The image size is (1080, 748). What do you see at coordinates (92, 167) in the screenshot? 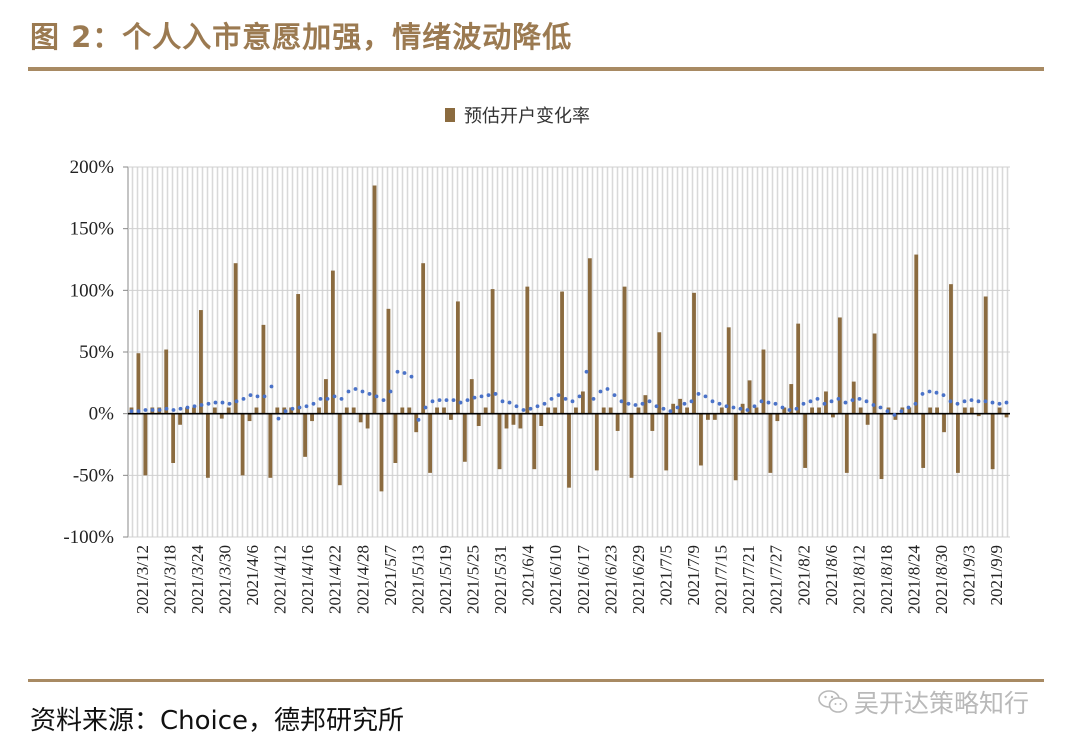
I see `y-tick-label: 200%` at bounding box center [92, 167].